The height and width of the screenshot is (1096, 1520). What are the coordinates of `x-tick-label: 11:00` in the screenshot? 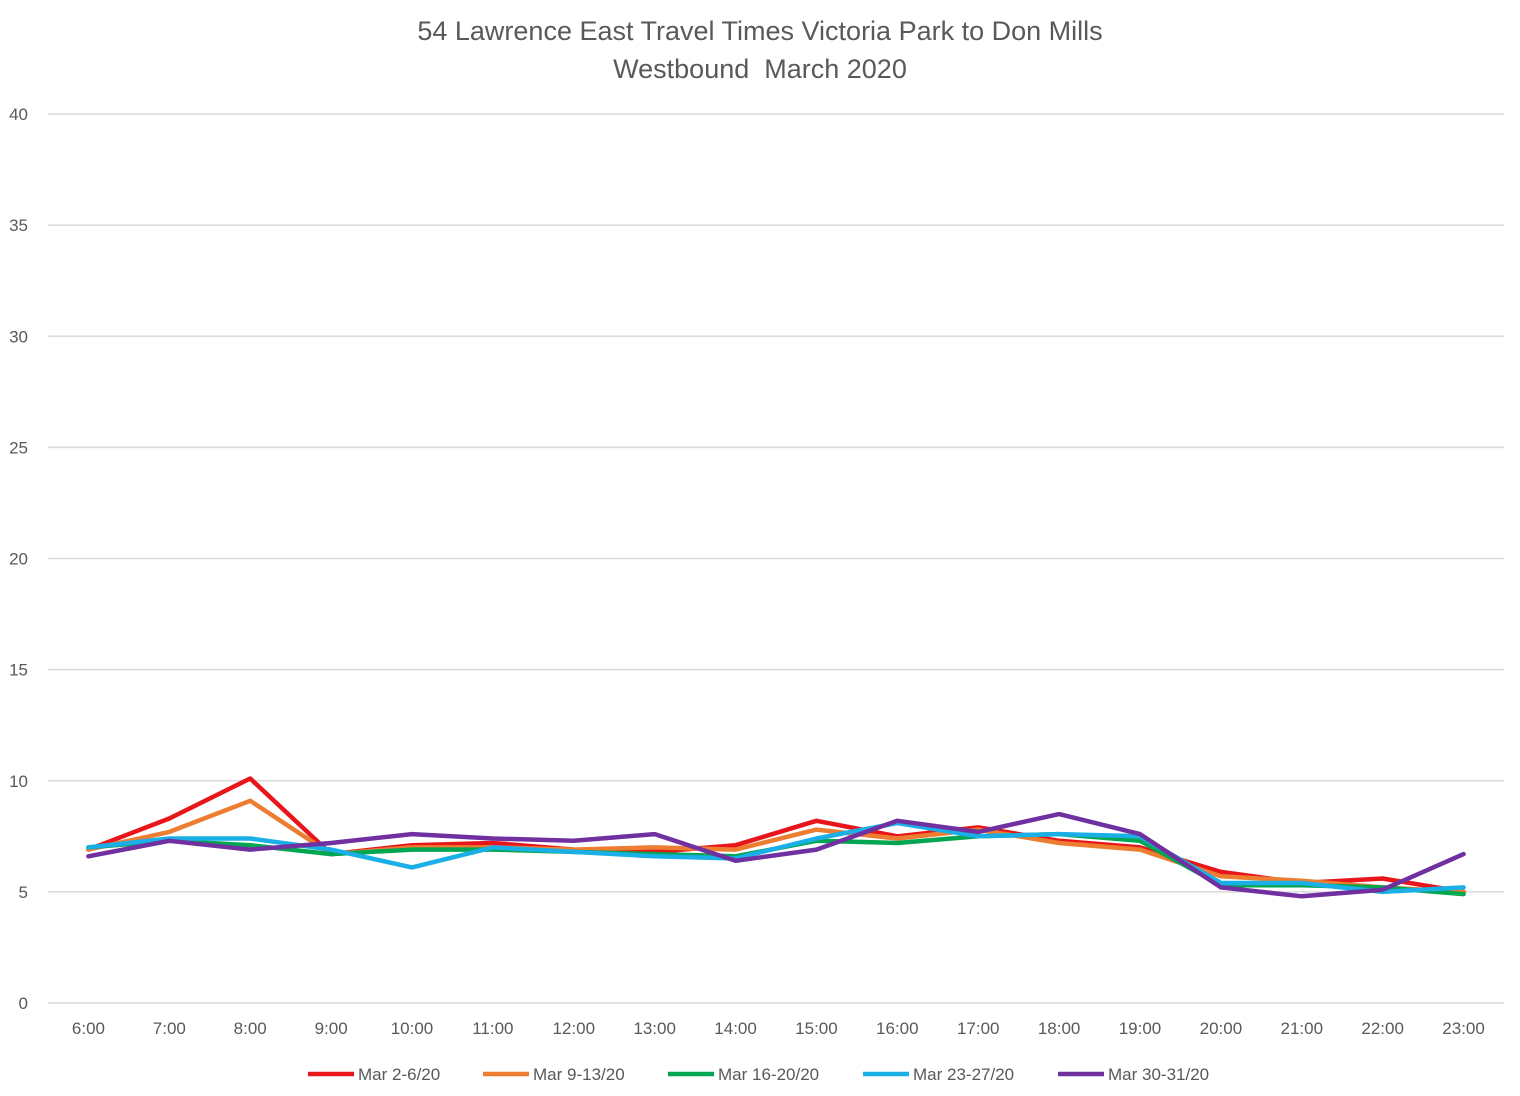 It's located at (492, 1028).